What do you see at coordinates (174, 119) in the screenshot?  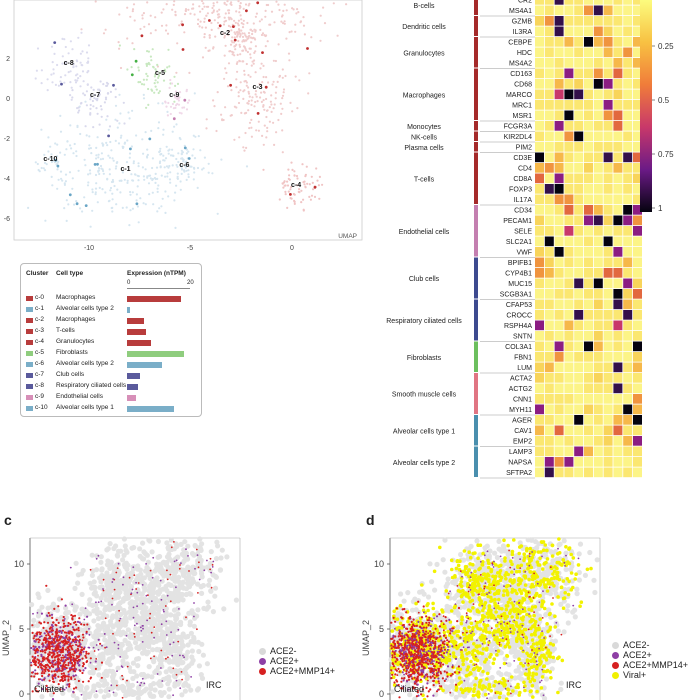 I see `highlight-point` at bounding box center [174, 119].